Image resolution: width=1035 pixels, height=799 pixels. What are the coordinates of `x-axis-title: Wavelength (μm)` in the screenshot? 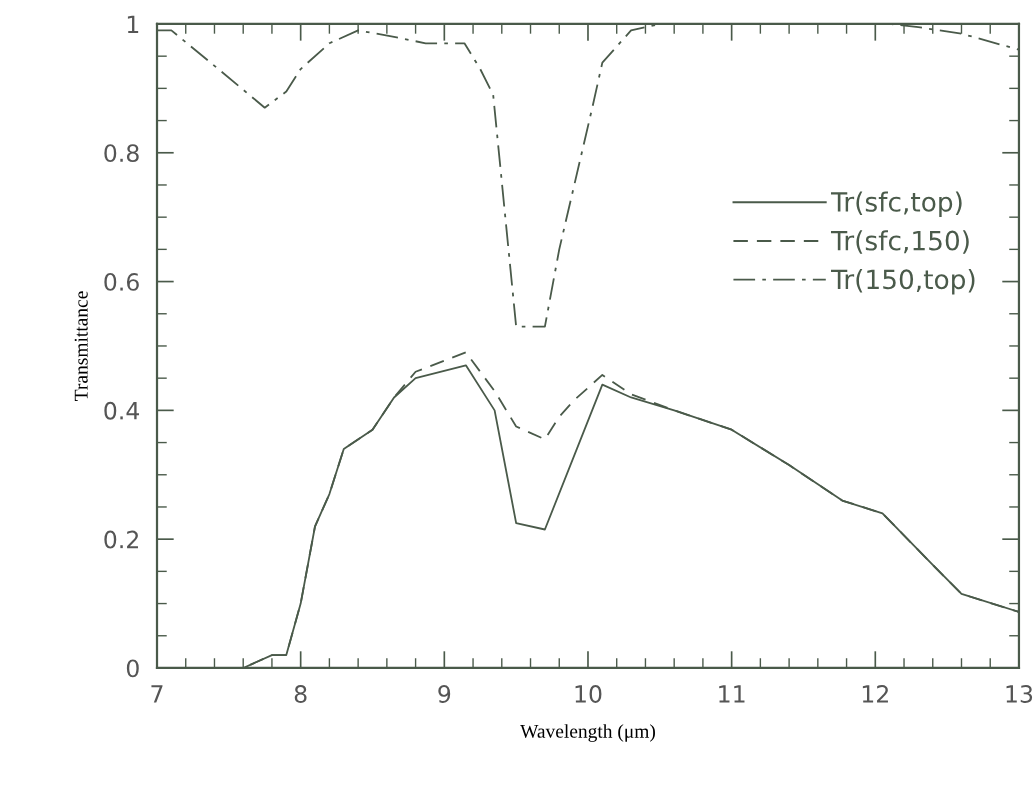 It's located at (587, 733).